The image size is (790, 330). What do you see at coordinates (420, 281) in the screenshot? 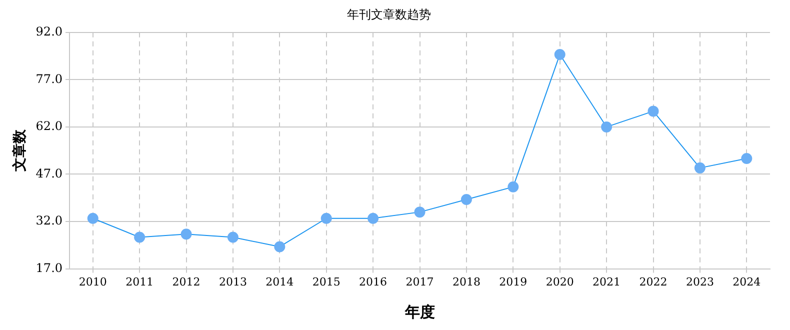
I see `x-tick-label: 2017` at bounding box center [420, 281].